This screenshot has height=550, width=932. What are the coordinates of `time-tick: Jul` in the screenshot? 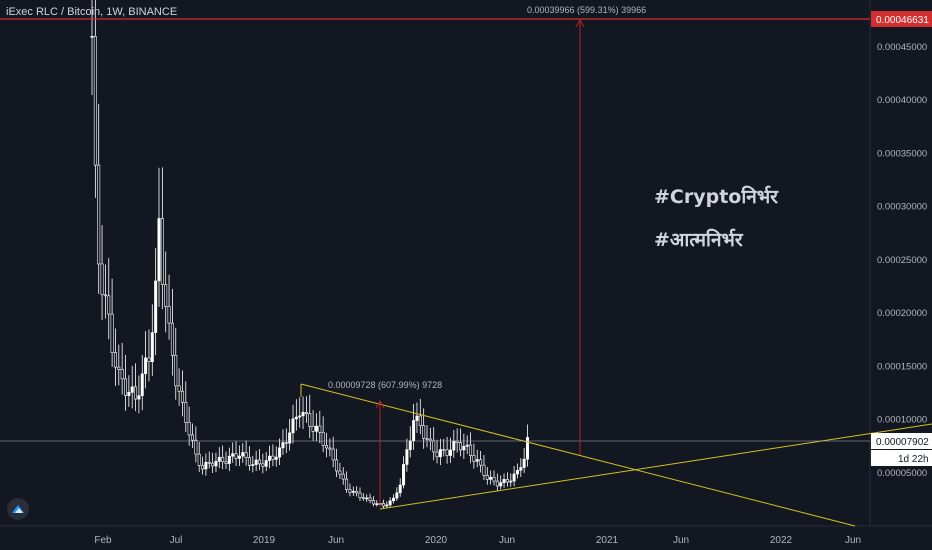 It's located at (176, 540).